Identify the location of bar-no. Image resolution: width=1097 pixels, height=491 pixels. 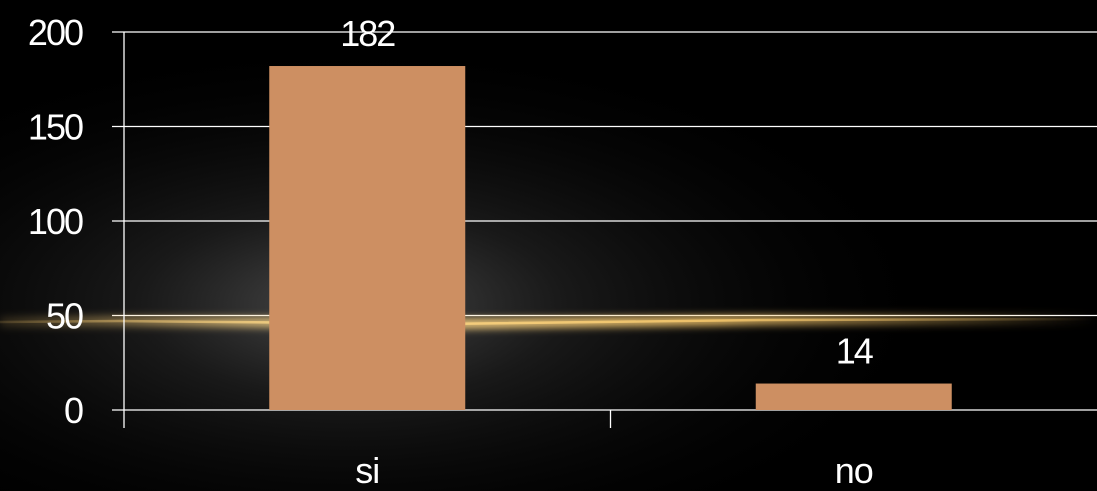
(853, 396).